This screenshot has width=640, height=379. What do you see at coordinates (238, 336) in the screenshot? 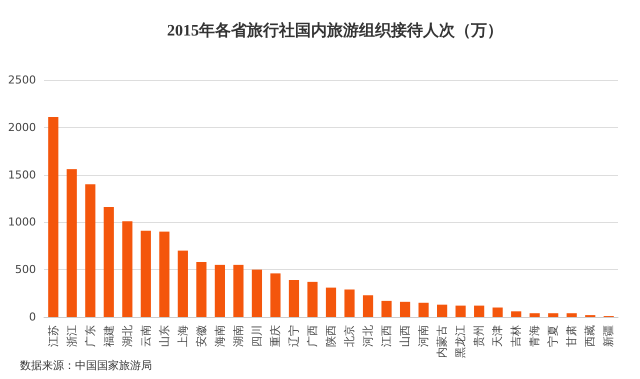
I see `x-tick-label: 湖南` at bounding box center [238, 336].